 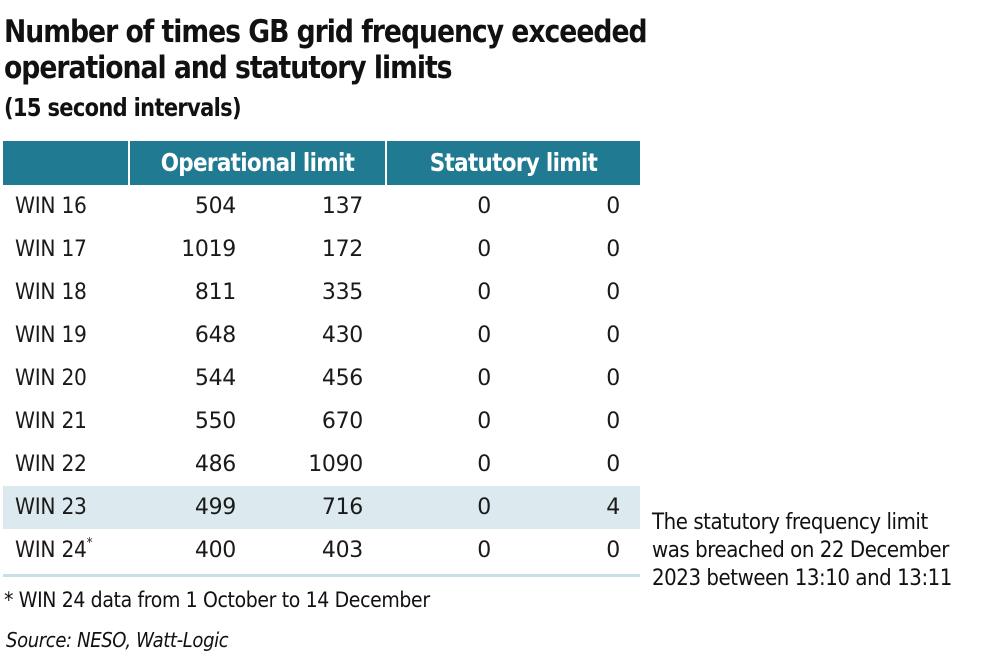 What do you see at coordinates (342, 378) in the screenshot?
I see `cell-op2: 456` at bounding box center [342, 378].